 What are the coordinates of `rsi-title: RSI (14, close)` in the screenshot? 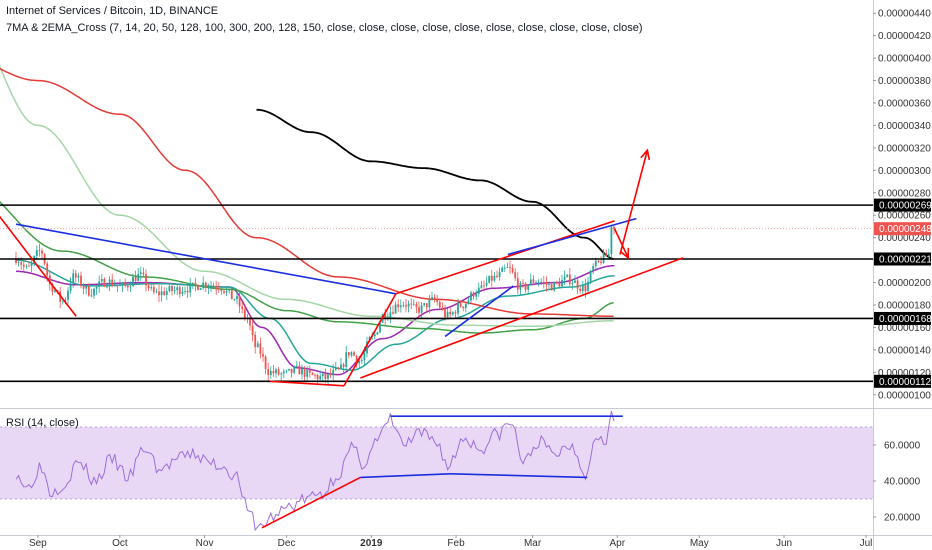 It's located at (42, 423).